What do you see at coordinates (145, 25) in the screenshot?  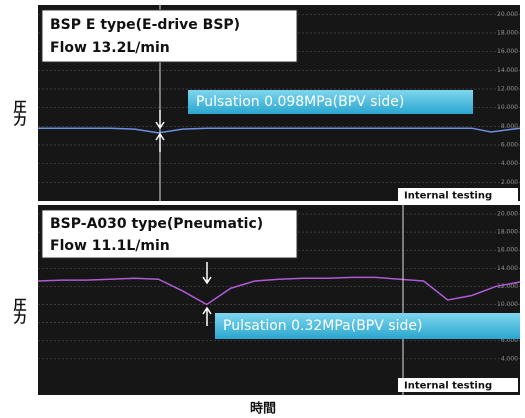 I see `chart-title: BSP E type(E-drive BSP)` at bounding box center [145, 25].